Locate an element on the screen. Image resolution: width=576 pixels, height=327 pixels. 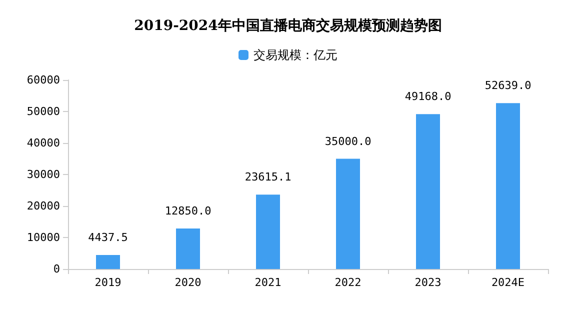
chart-title: 2019-2024年中国直播电商交易规模预测趋势图 is located at coordinates (288, 25).